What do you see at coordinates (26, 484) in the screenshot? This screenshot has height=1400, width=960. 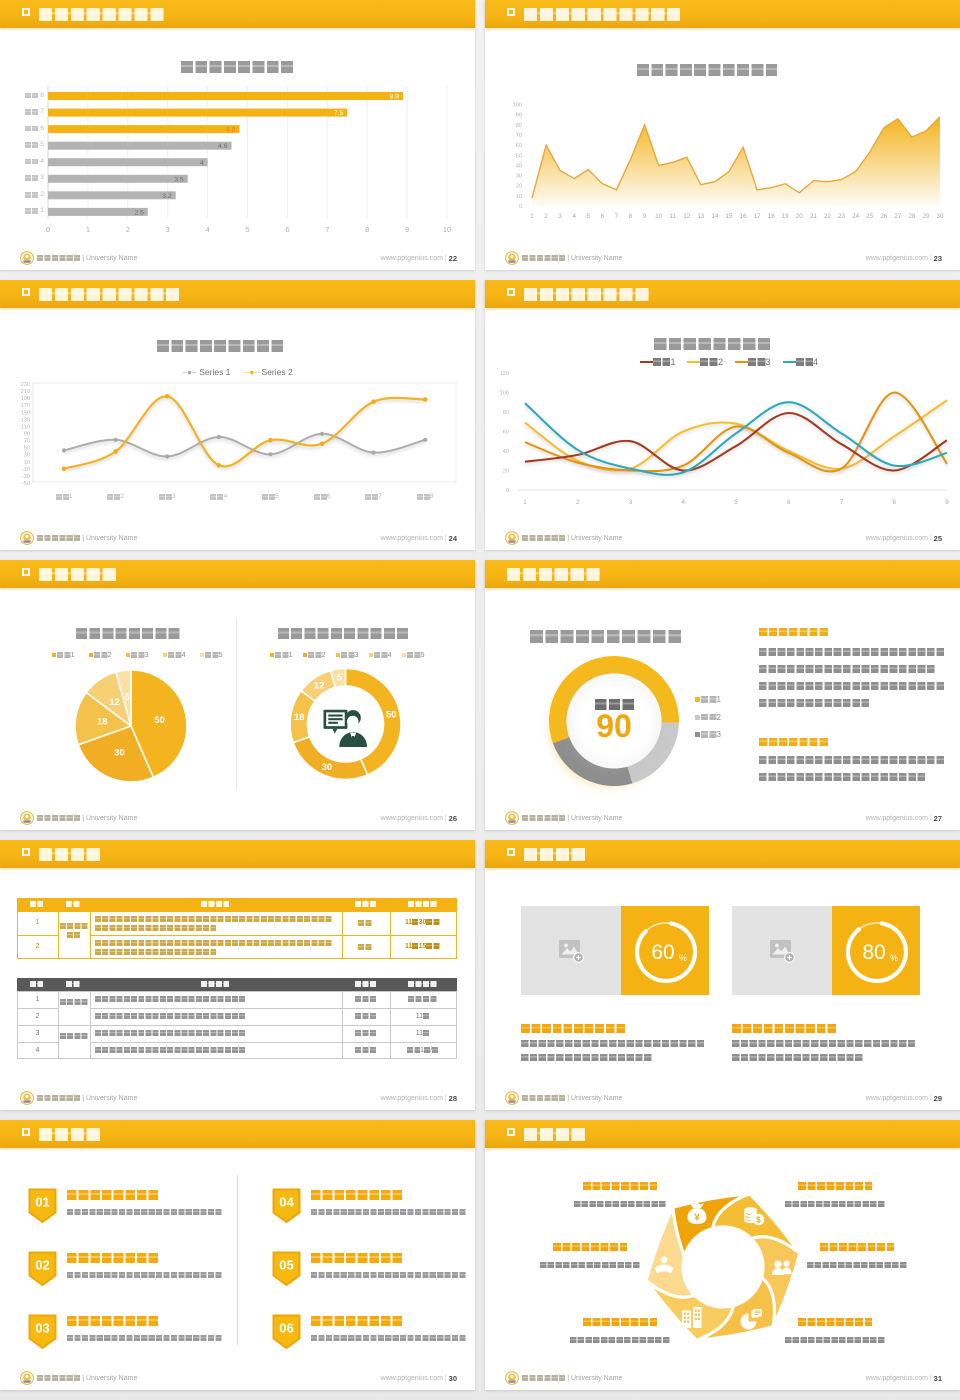 I see `svg-text: -50` at bounding box center [26, 484].